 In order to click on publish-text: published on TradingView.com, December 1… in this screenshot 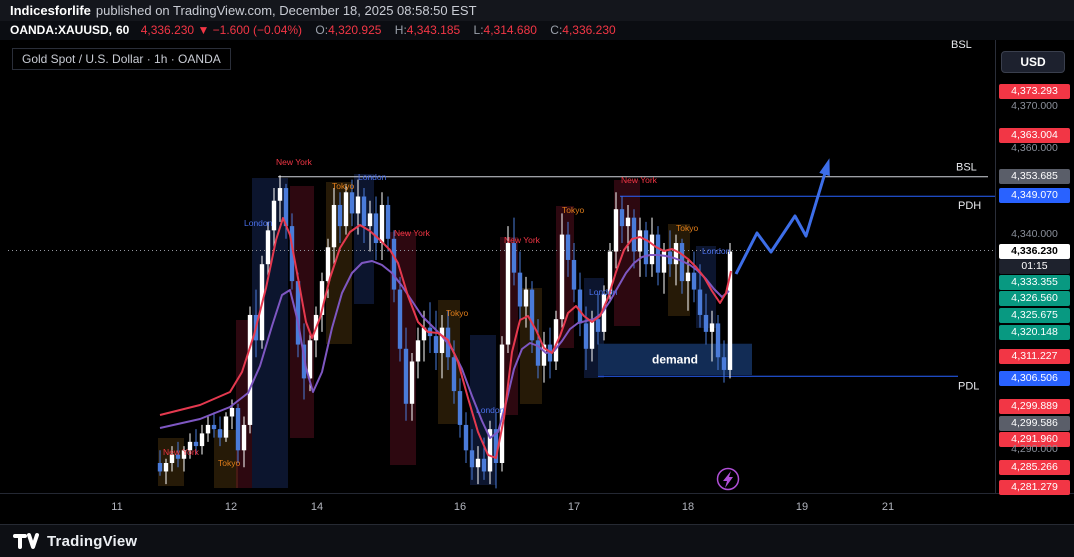, I will do `click(286, 10)`.